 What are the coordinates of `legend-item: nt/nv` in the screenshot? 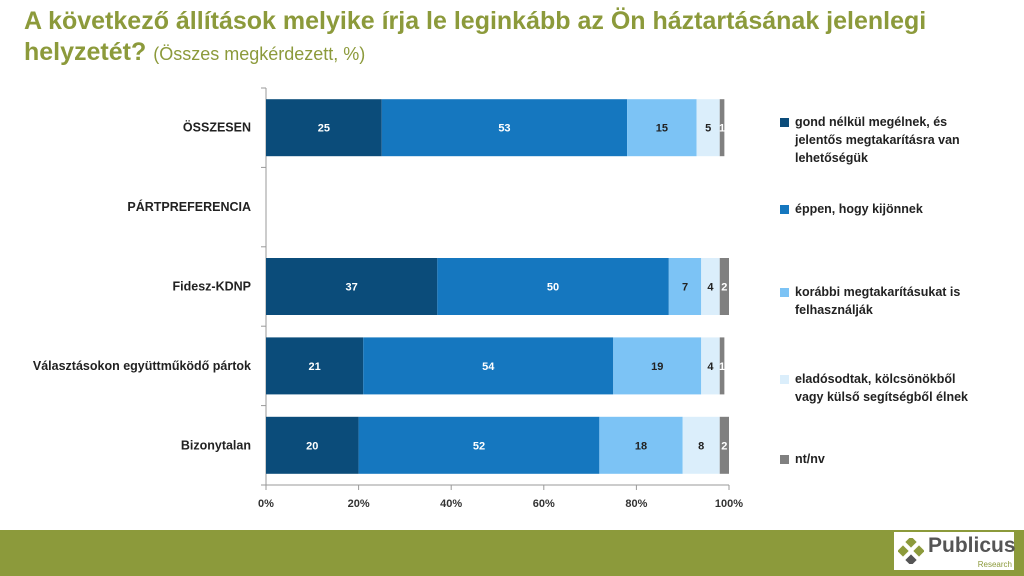 It's located at (880, 459).